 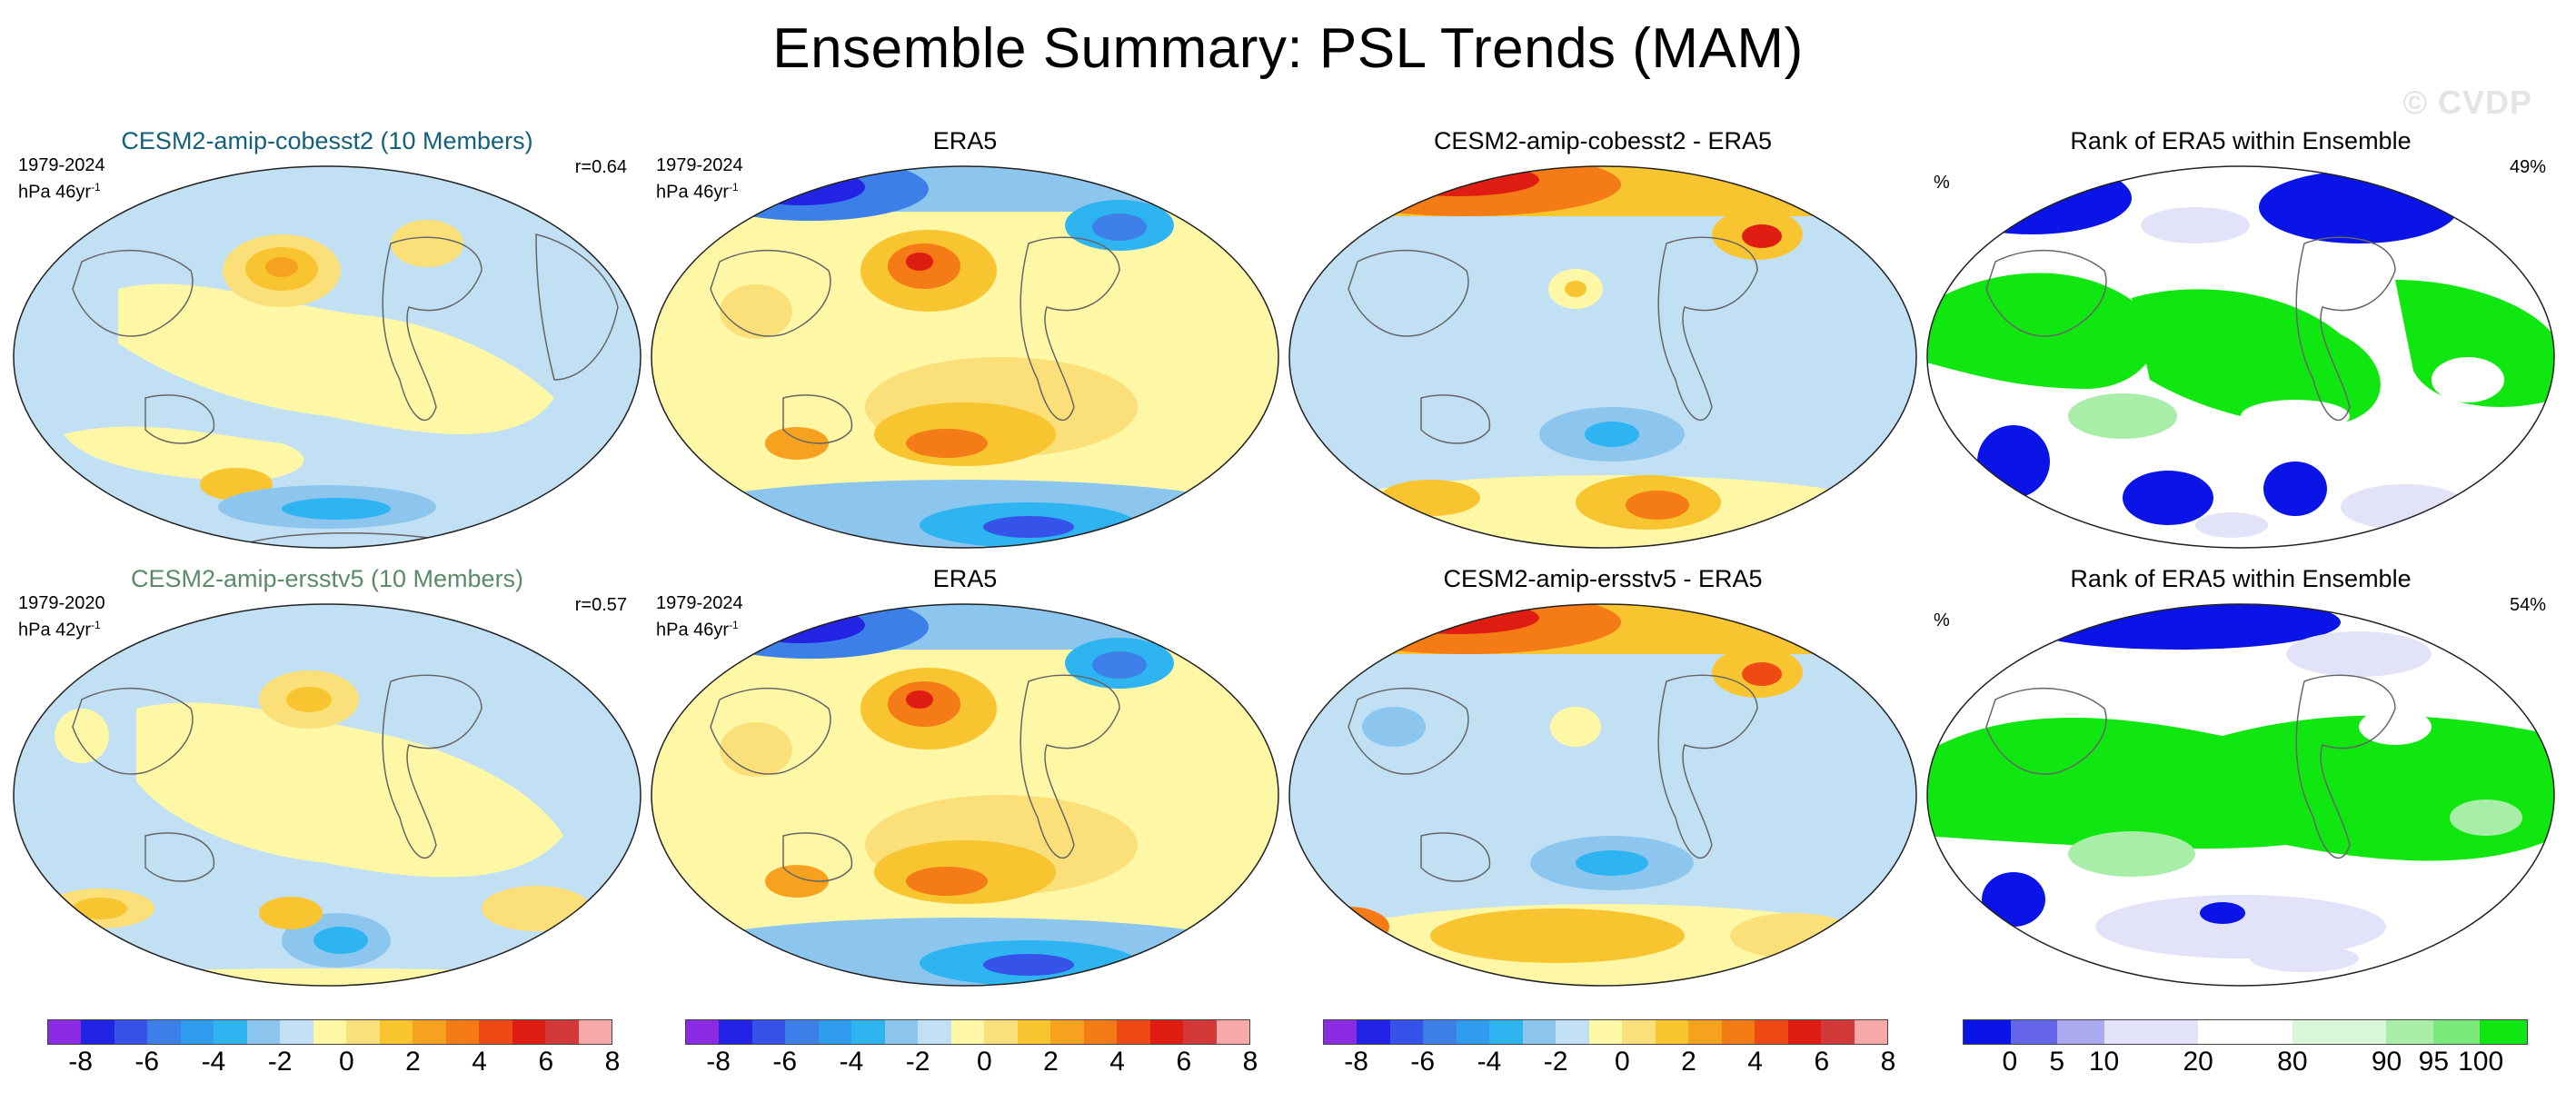 What do you see at coordinates (1603, 140) in the screenshot?
I see `panel-title: CESM2-amip-cobesst2 - ERA5` at bounding box center [1603, 140].